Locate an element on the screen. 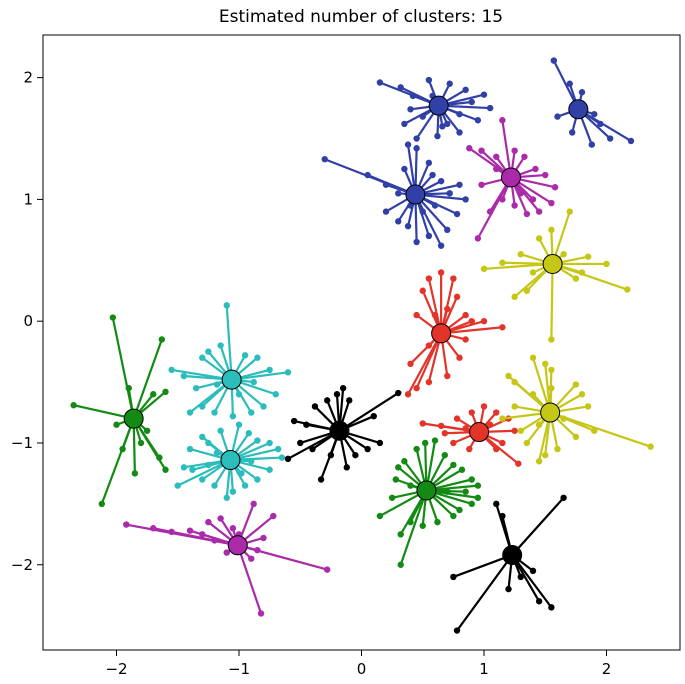 The image size is (685, 684). y-tick-label: 1 is located at coordinates (28, 199).